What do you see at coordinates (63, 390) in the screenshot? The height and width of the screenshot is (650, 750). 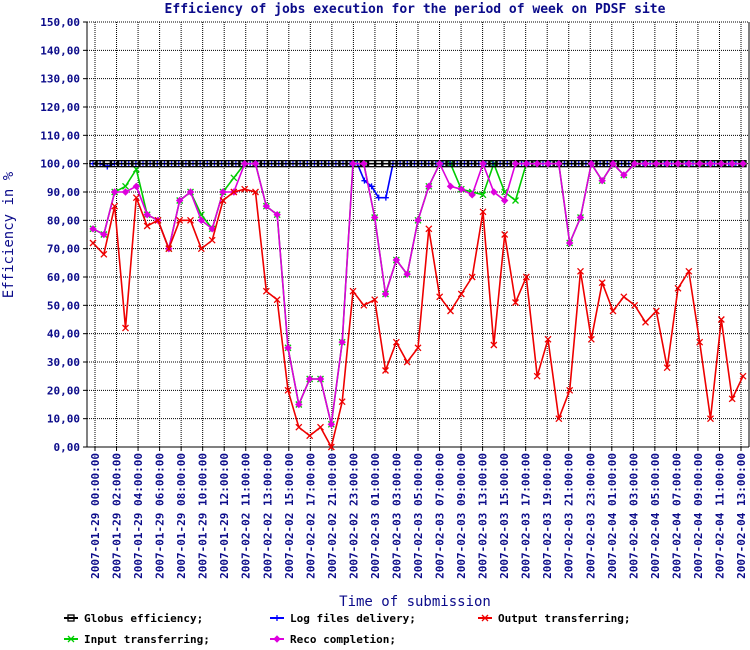 I see `y-tick-label: 20,00` at bounding box center [63, 390].